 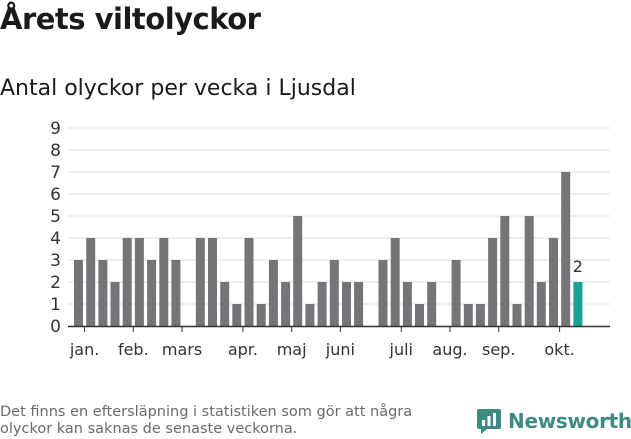 I want to click on bar-latest-week, so click(x=578, y=304).